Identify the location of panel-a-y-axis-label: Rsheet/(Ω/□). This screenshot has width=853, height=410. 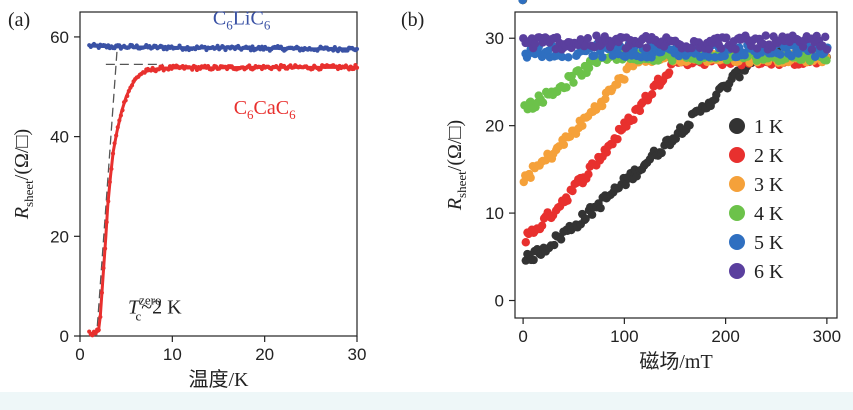
(23, 174).